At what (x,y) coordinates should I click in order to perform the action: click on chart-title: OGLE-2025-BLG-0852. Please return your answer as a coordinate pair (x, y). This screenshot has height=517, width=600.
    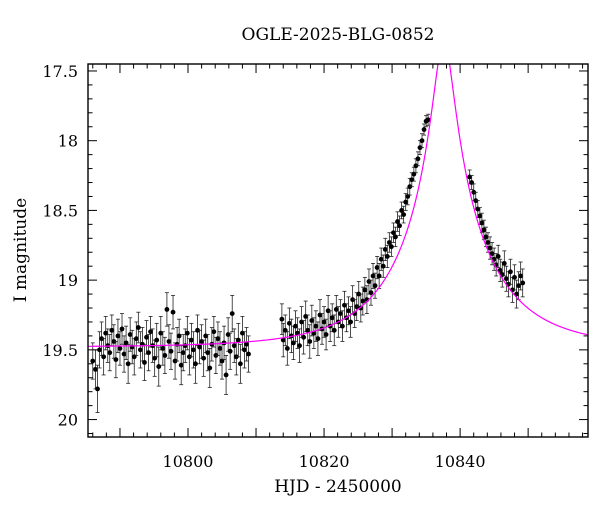
    Looking at the image, I should click on (338, 35).